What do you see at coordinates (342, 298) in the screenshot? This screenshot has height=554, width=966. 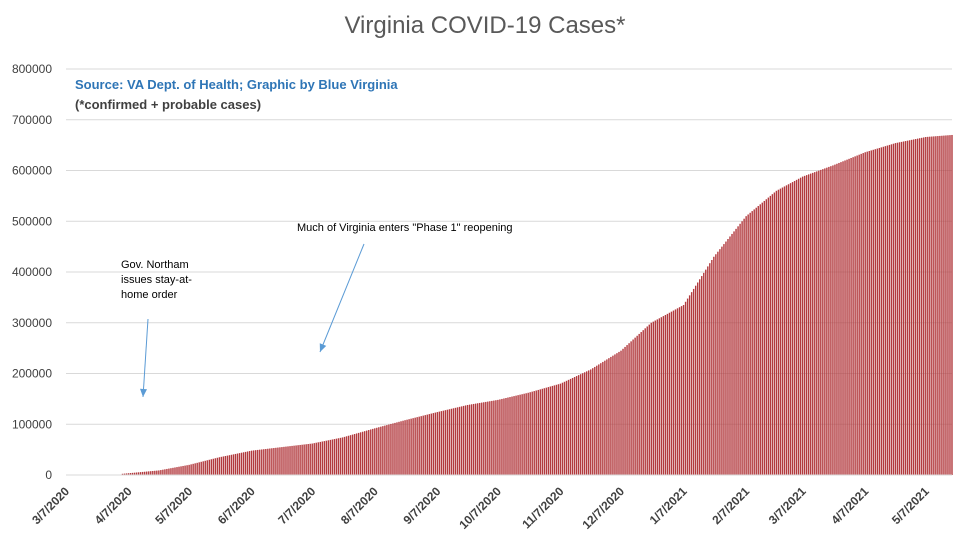 I see `arrow-phase1` at bounding box center [342, 298].